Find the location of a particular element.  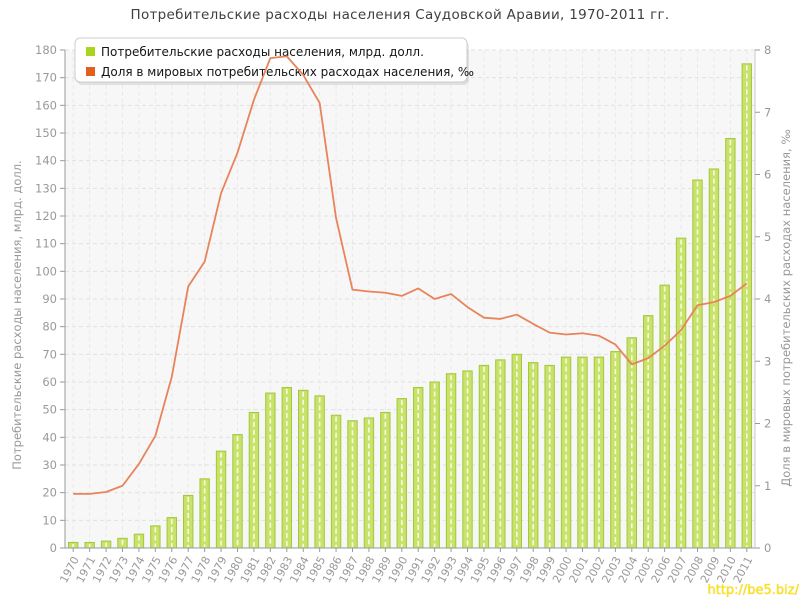

svg-text: 50 is located at coordinates (49, 410).